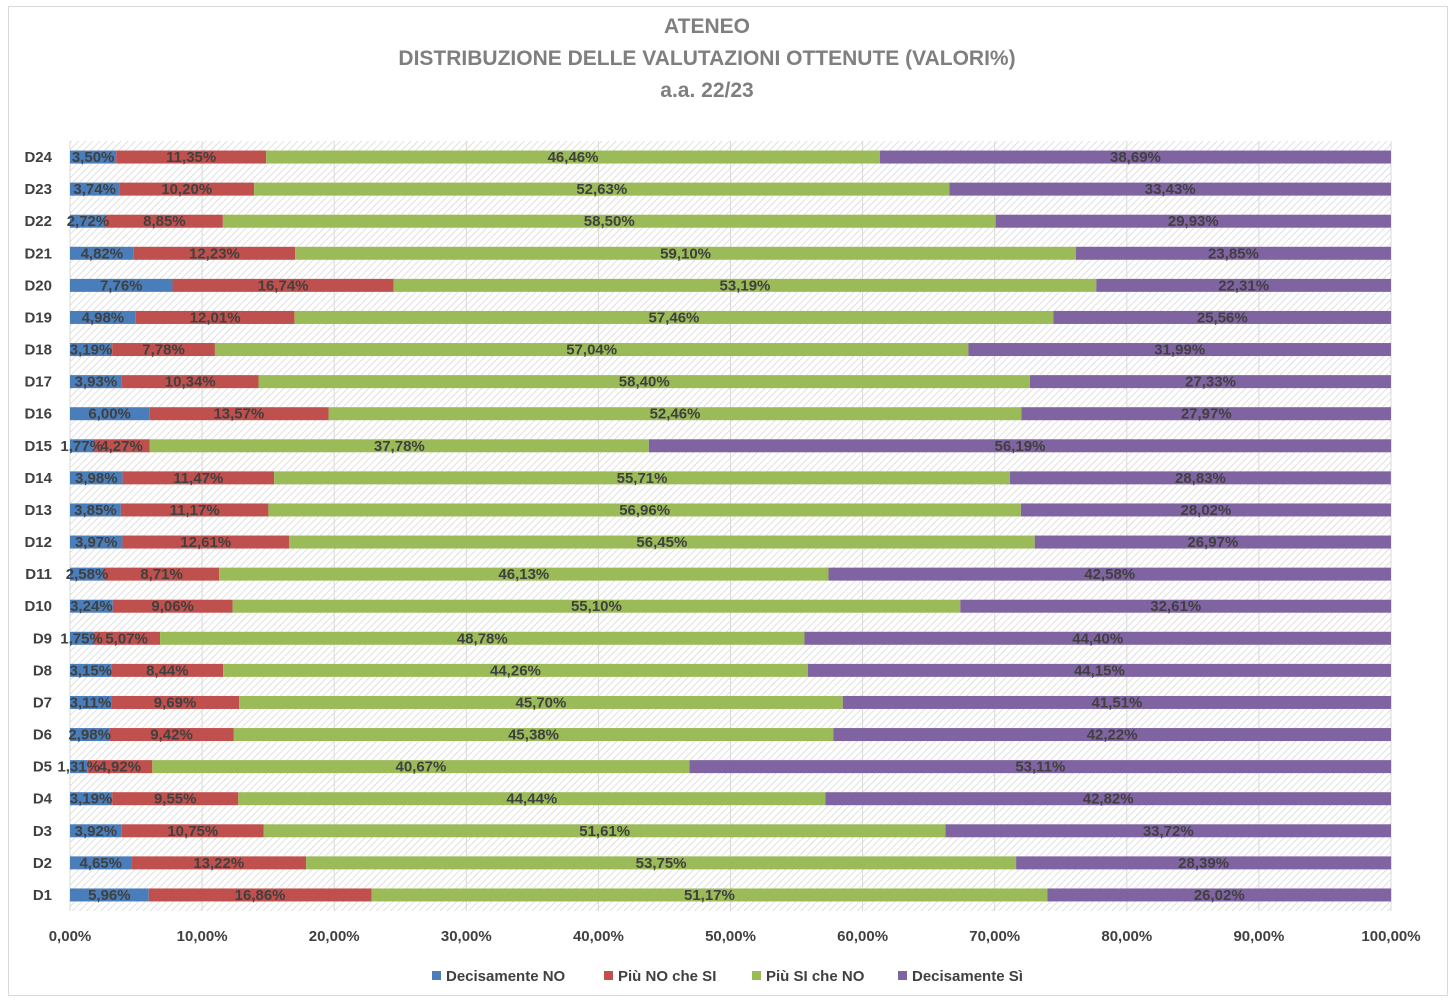  I want to click on data-label: 45,38%, so click(533, 735).